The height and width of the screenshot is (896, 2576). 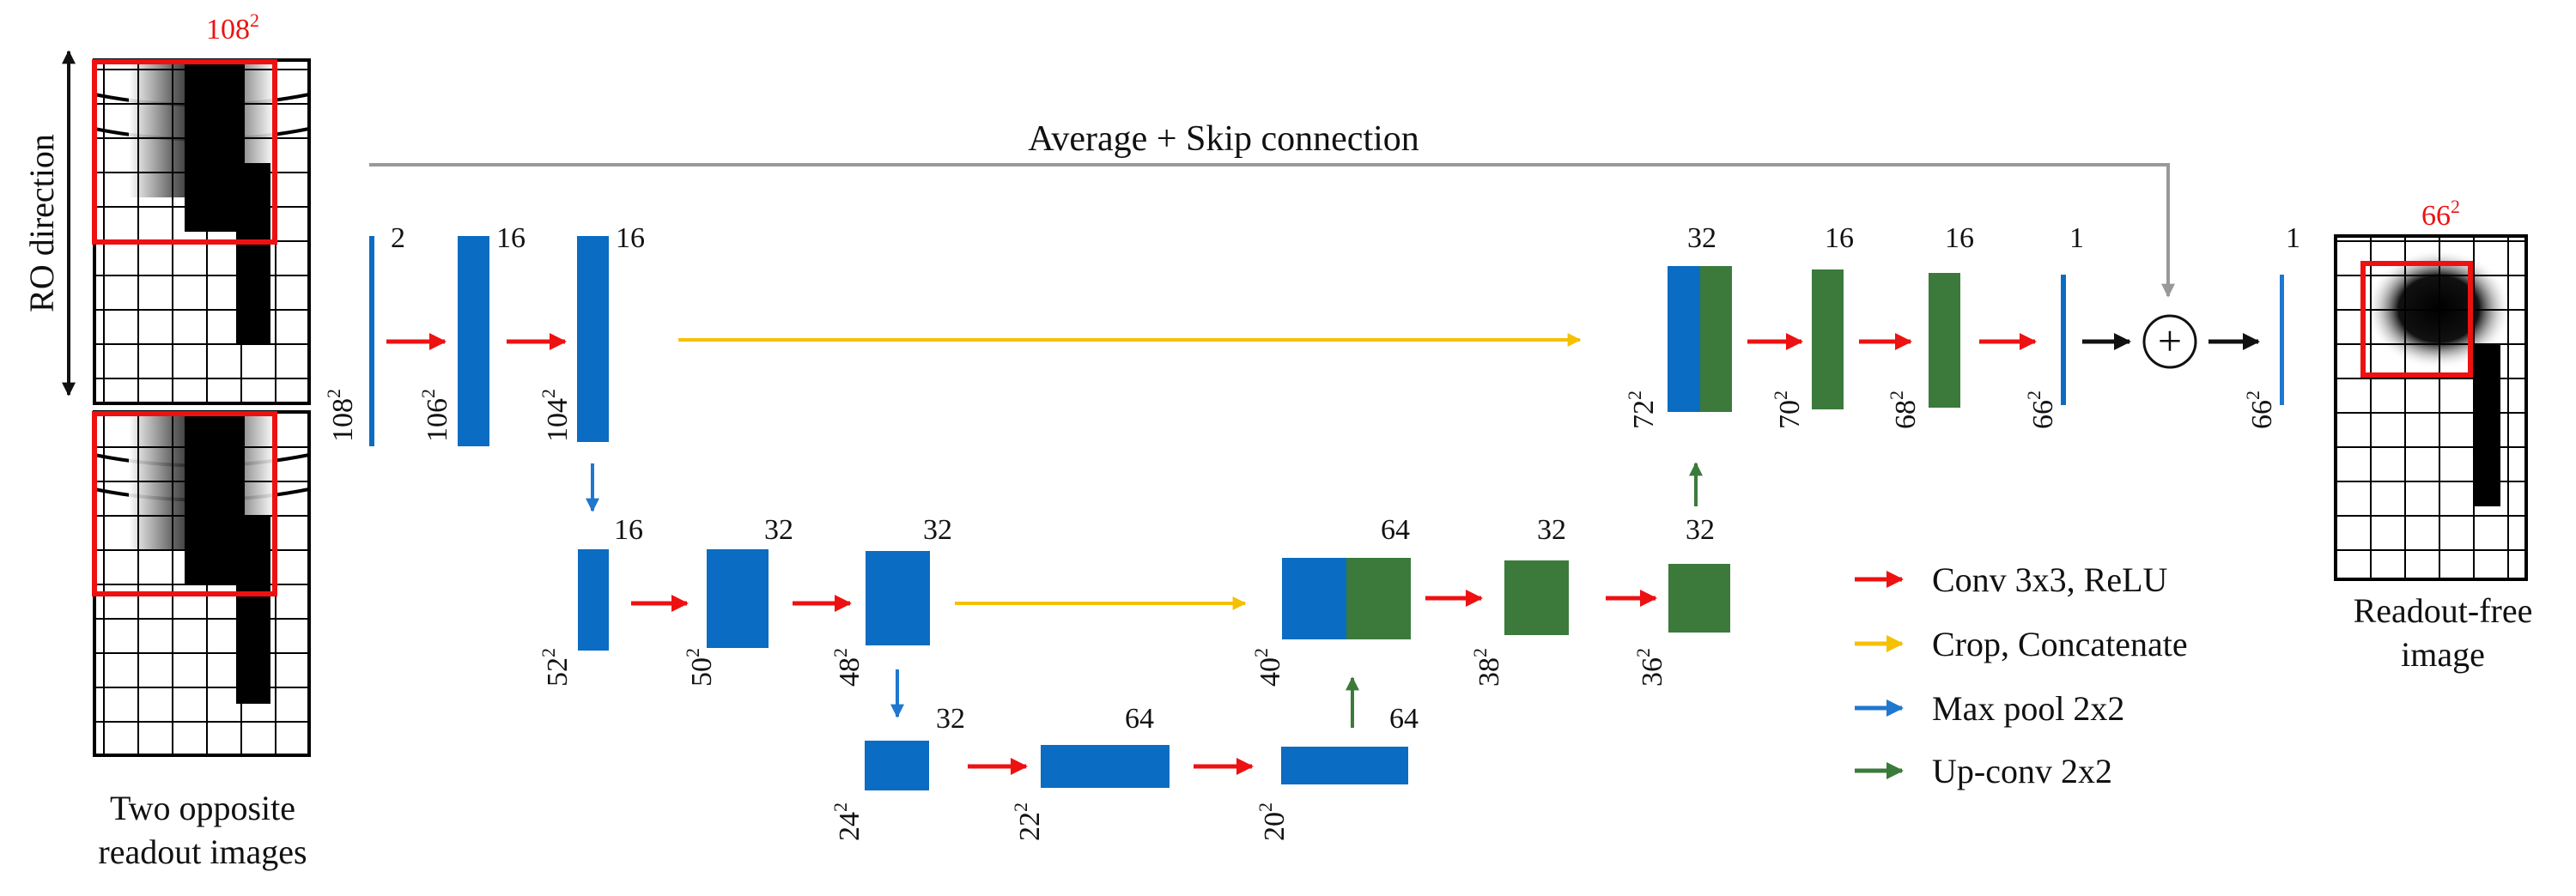 I want to click on feature-map-up2-conv2, so click(x=1699, y=598).